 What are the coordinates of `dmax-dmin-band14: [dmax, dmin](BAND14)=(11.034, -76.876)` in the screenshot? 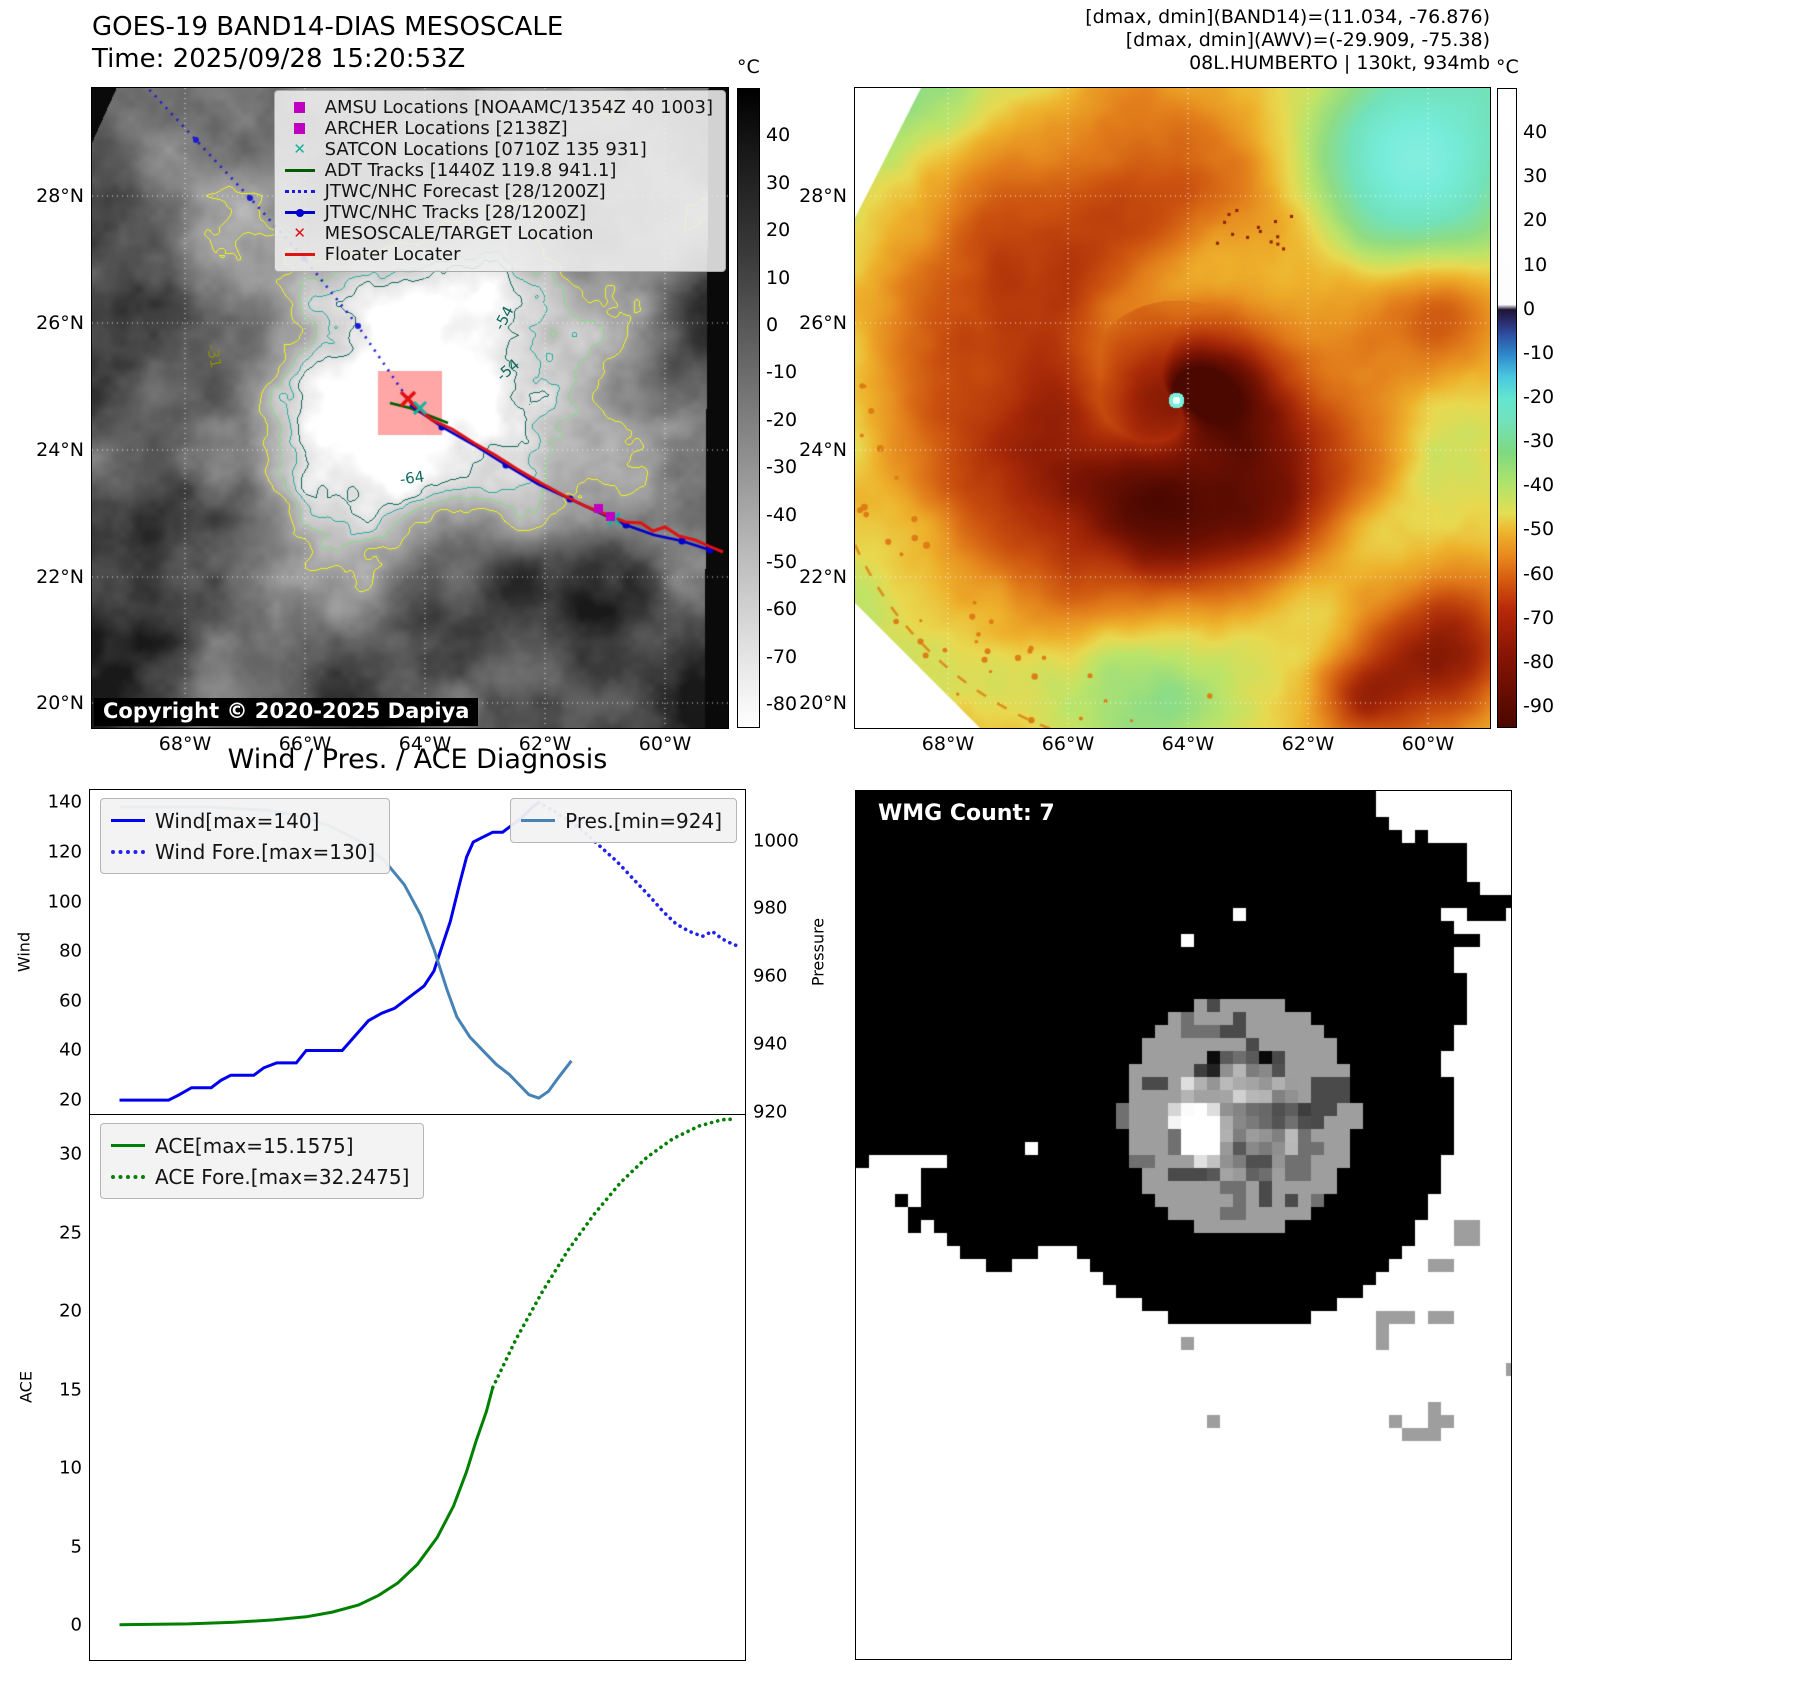 It's located at (1287, 17).